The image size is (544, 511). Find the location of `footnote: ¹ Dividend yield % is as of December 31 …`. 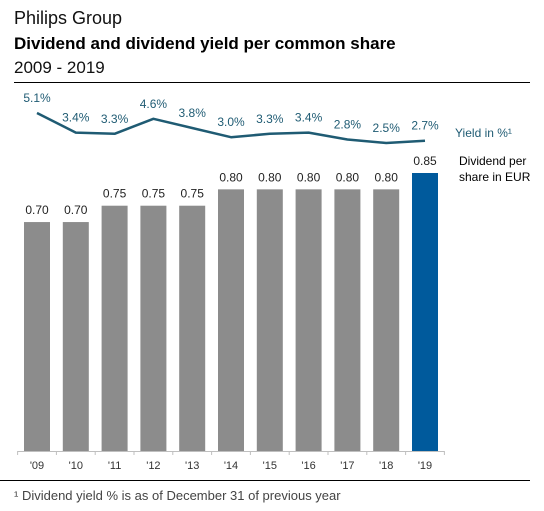

footnote: ¹ Dividend yield % is as of December 31 … is located at coordinates (177, 495).